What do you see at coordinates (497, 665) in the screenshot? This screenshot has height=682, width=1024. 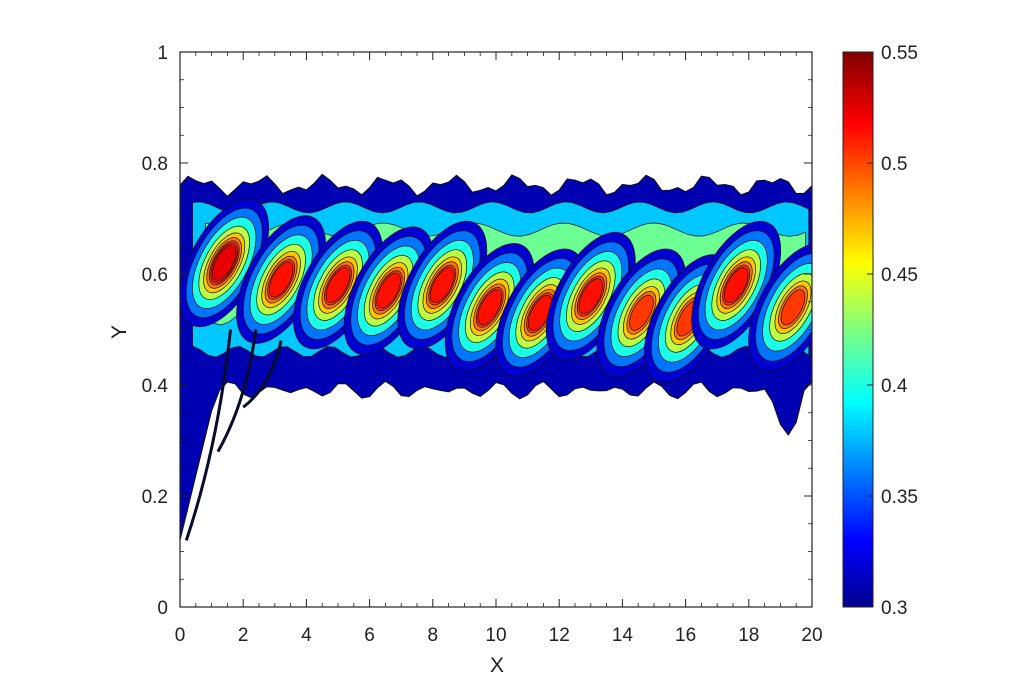 I see `x-axis-title: X` at bounding box center [497, 665].